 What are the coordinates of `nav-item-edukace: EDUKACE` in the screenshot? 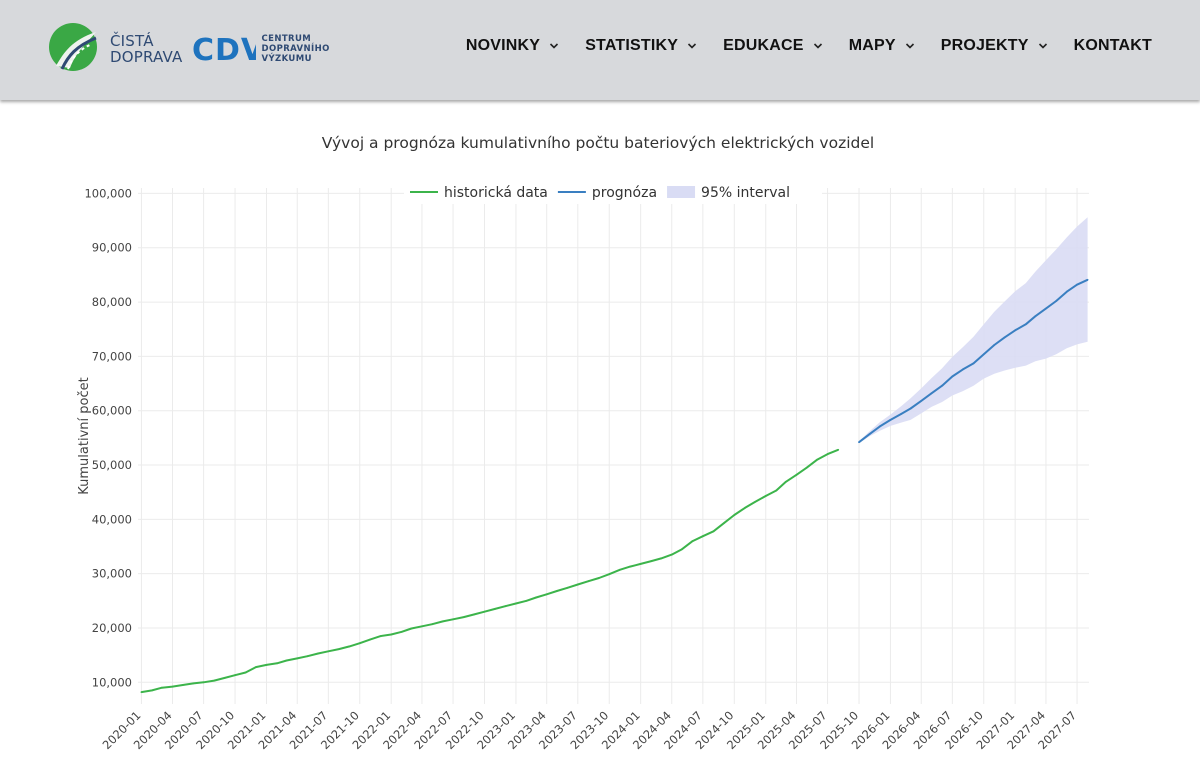 It's located at (773, 46).